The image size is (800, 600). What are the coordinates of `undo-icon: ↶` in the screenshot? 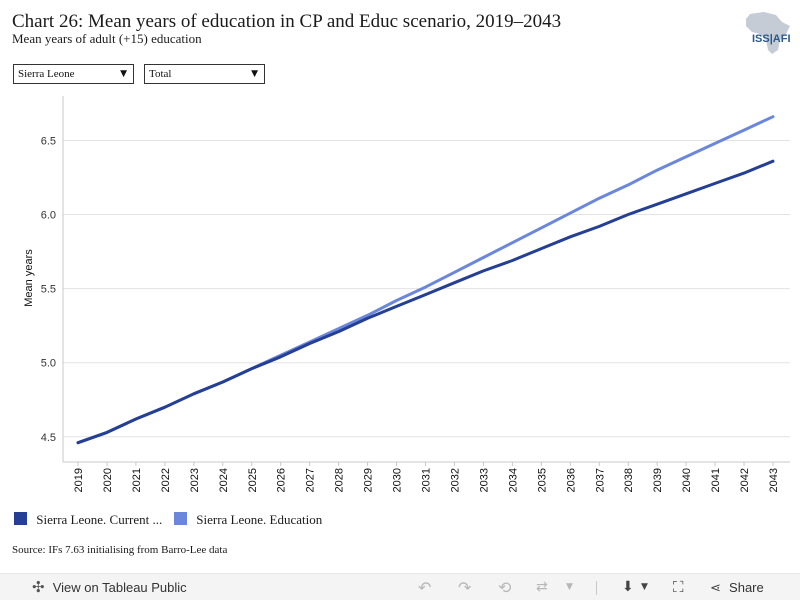 It's located at (425, 587).